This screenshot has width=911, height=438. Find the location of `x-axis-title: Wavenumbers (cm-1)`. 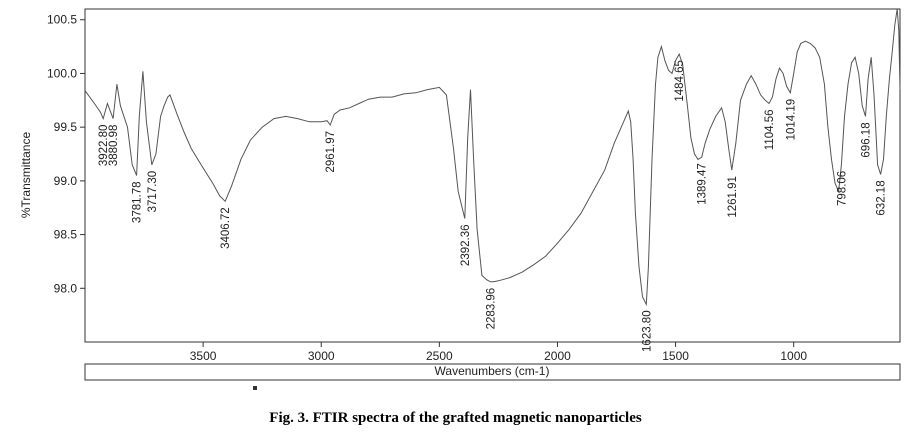

x-axis-title: Wavenumbers (cm-1) is located at coordinates (492, 371).